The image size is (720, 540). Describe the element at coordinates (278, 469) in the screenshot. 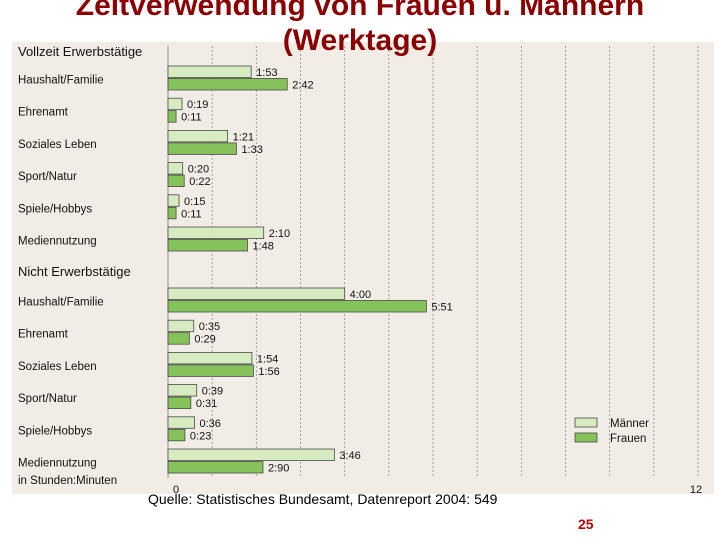

I see `data-label: 2:90` at that location.